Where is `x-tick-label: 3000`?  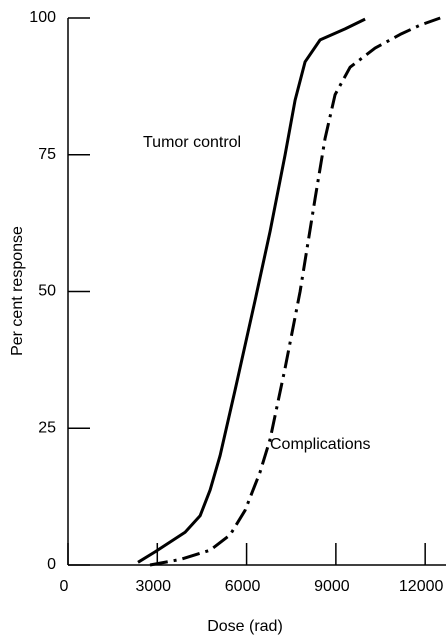
x-tick-label: 3000 is located at coordinates (153, 586).